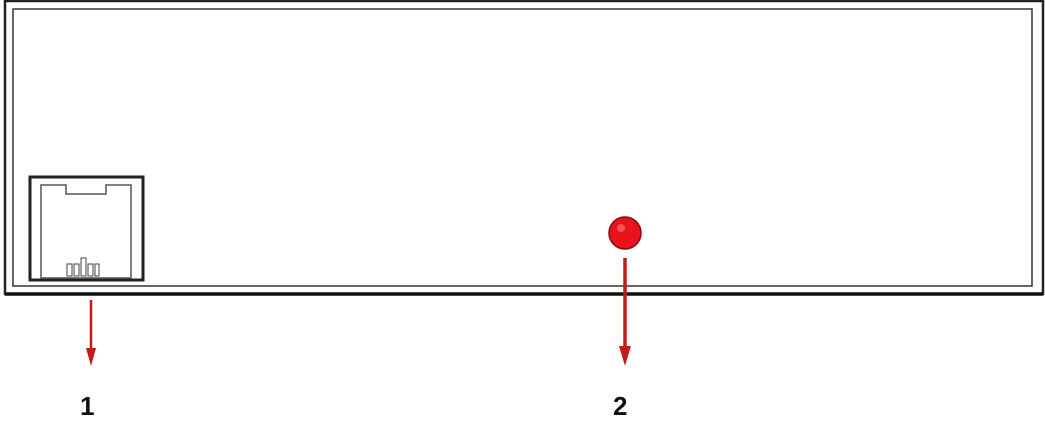 The height and width of the screenshot is (423, 1045). What do you see at coordinates (87, 406) in the screenshot?
I see `callout-label-1: 1` at bounding box center [87, 406].